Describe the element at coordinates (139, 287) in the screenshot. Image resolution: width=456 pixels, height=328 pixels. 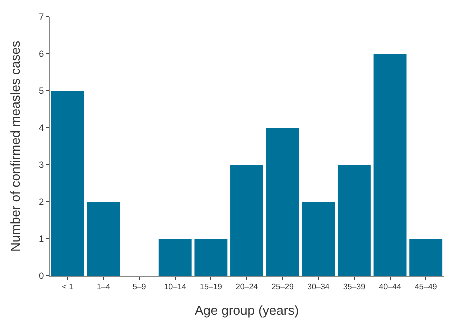
I see `x-tick-label: 5–9` at that location.